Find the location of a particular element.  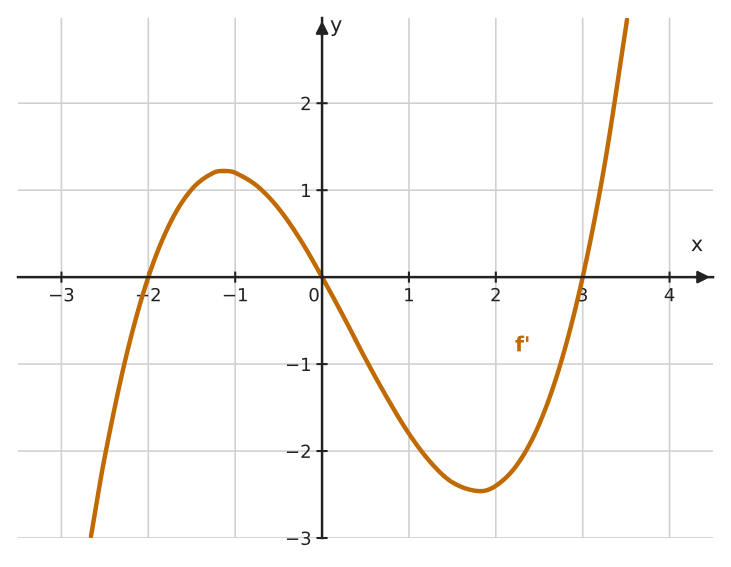

x-axis-title: x is located at coordinates (696, 246).